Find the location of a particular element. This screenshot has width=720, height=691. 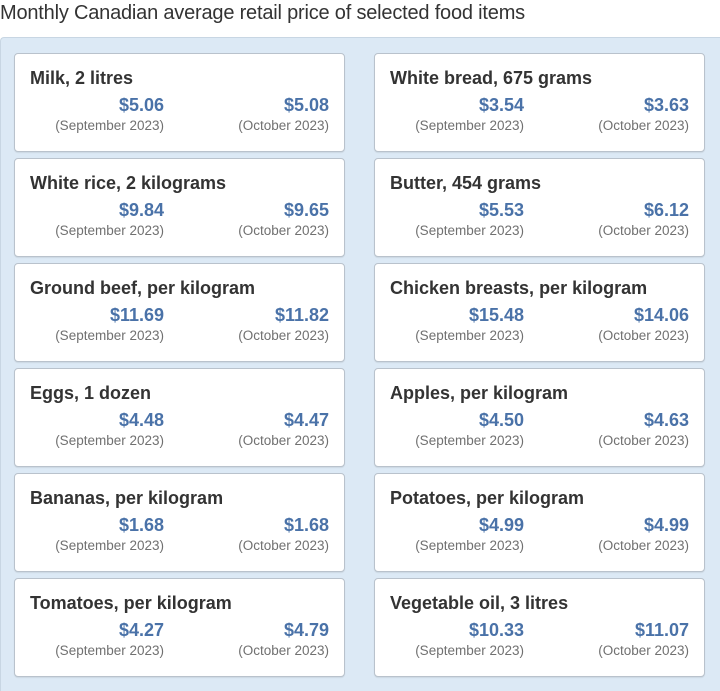

september-price: $9.84 is located at coordinates (141, 210).